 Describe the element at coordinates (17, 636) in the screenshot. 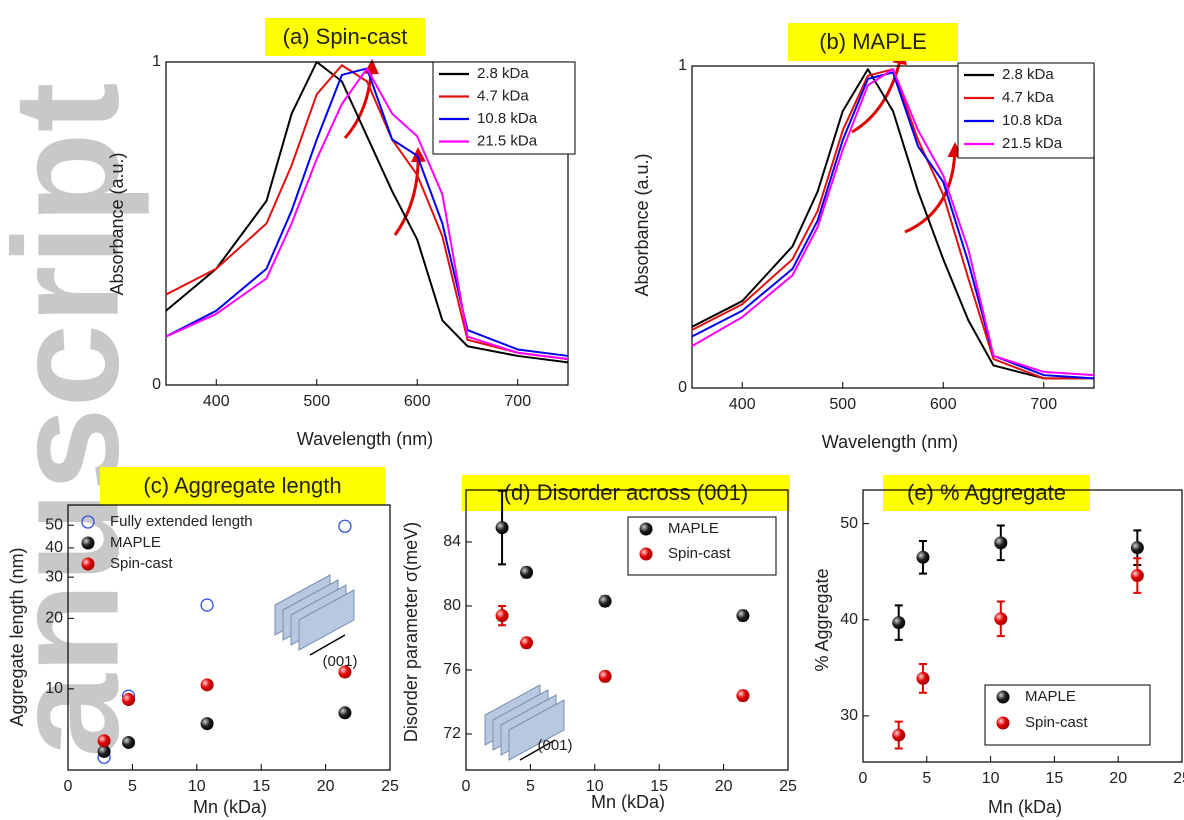

I see `y-axis-label: Aggregate length (nm)` at that location.